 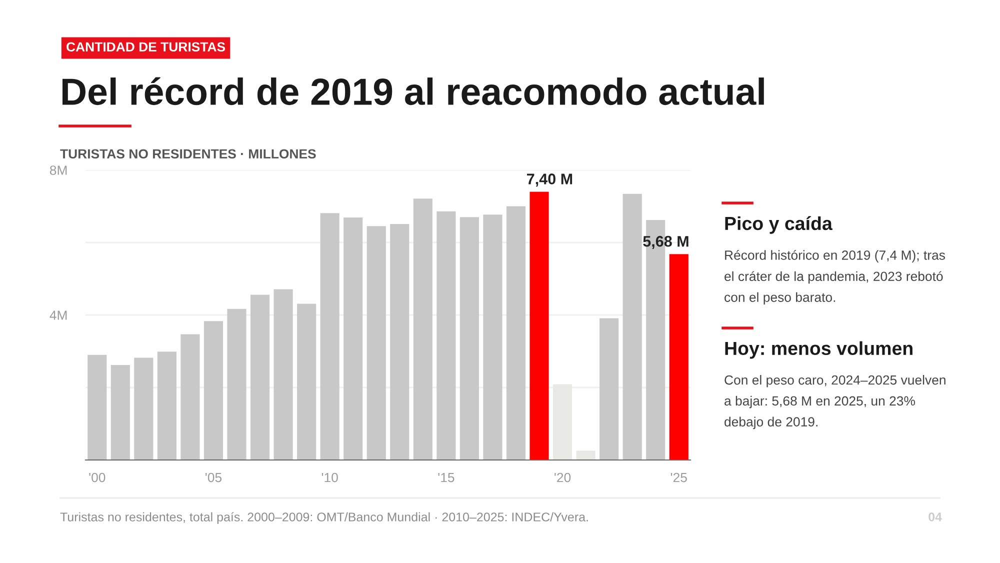 What do you see at coordinates (58, 170) in the screenshot?
I see `y-tick-label: 8M` at bounding box center [58, 170].